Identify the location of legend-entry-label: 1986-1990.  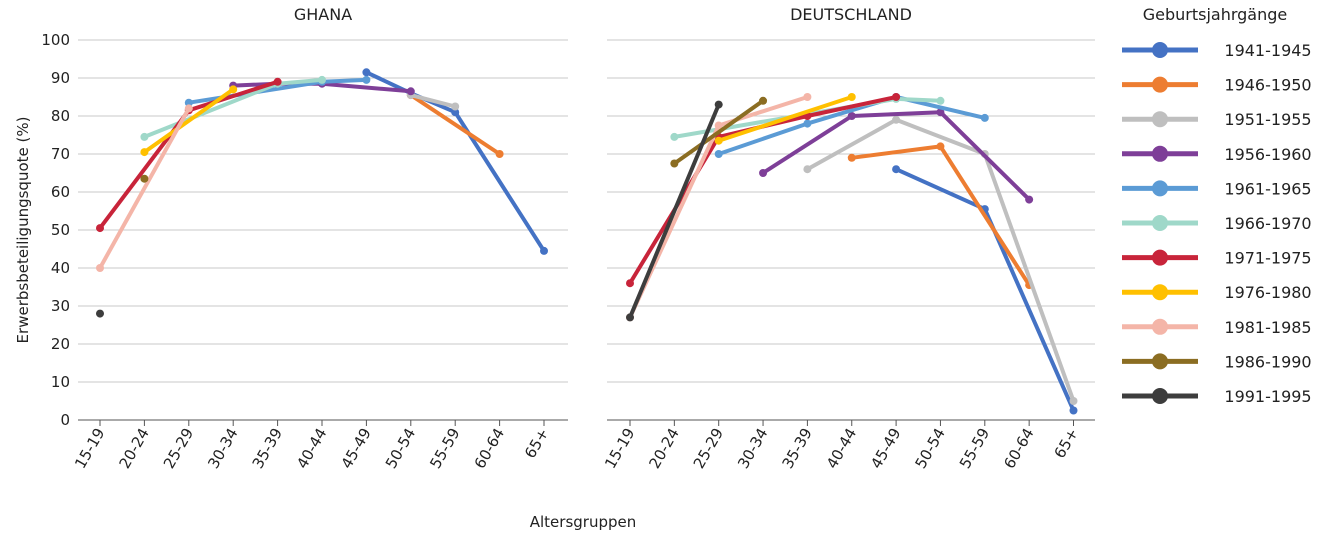
(1267, 361).